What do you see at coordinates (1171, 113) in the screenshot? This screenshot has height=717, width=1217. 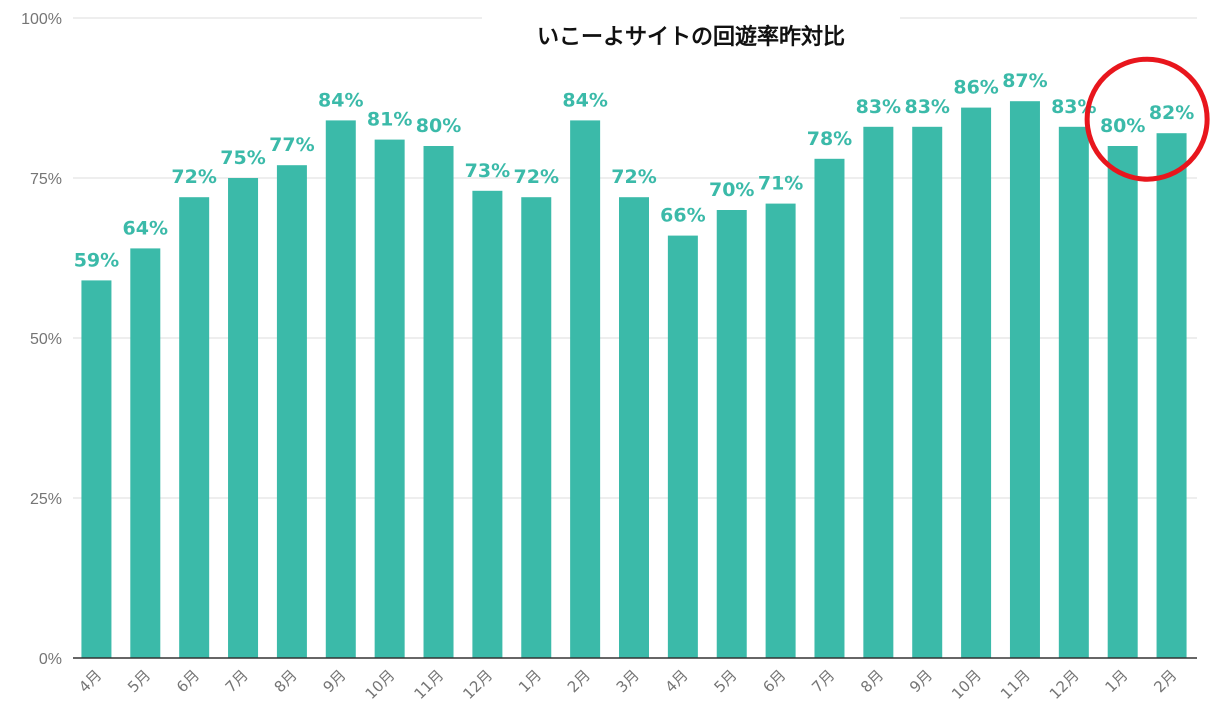 I see `data-label: 82%` at bounding box center [1171, 113].